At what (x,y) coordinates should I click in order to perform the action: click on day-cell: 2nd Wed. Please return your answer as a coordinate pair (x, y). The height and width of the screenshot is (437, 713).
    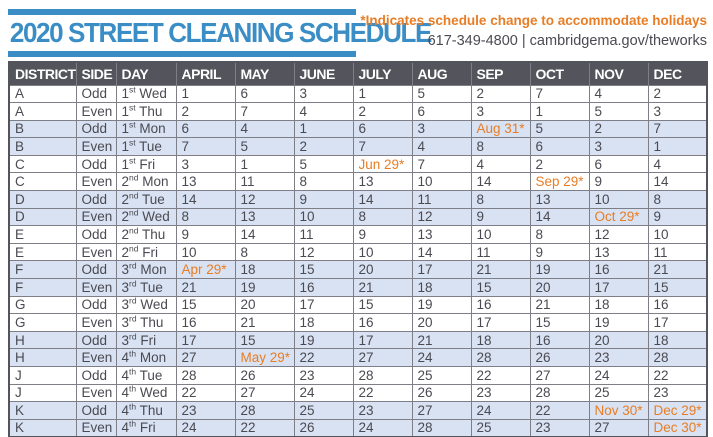
    Looking at the image, I should click on (146, 217).